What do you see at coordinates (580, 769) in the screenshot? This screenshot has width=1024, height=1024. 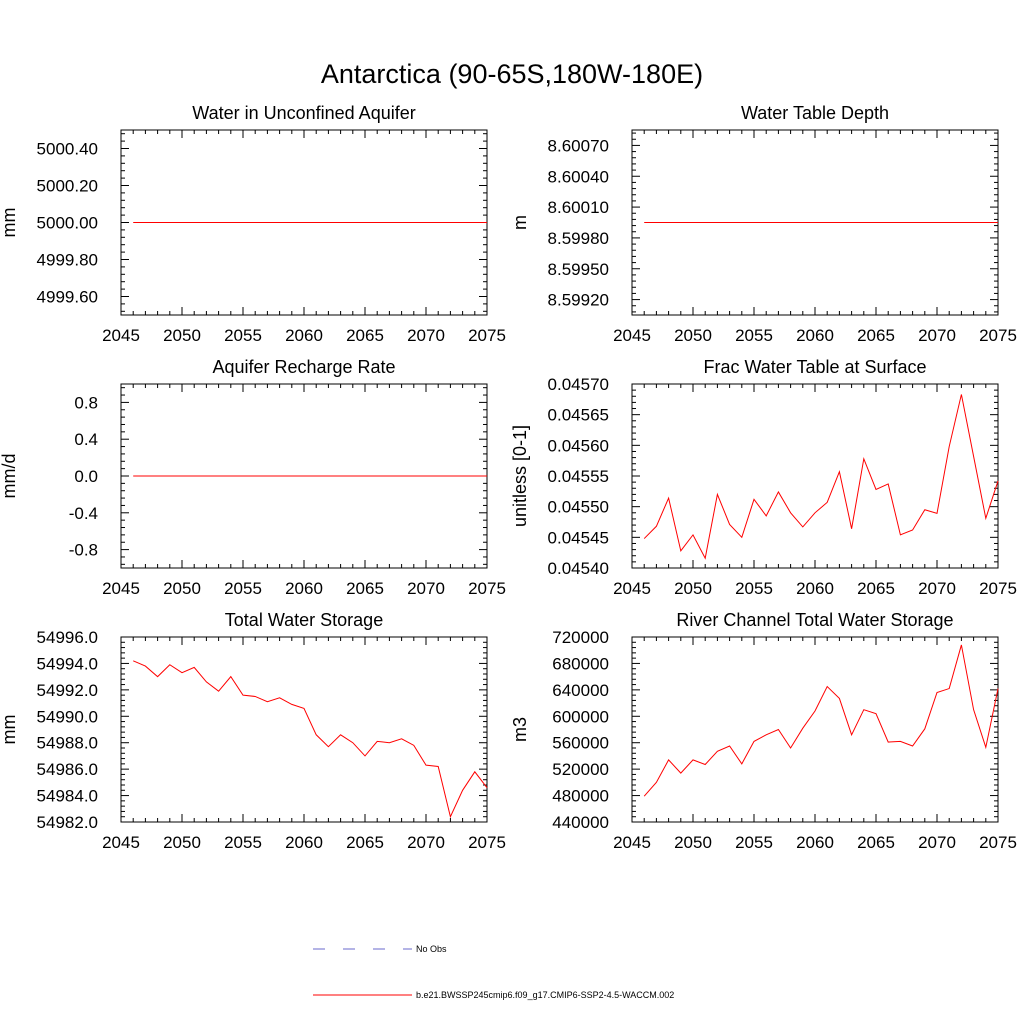 I see `y-tick-label: 520000` at bounding box center [580, 769].